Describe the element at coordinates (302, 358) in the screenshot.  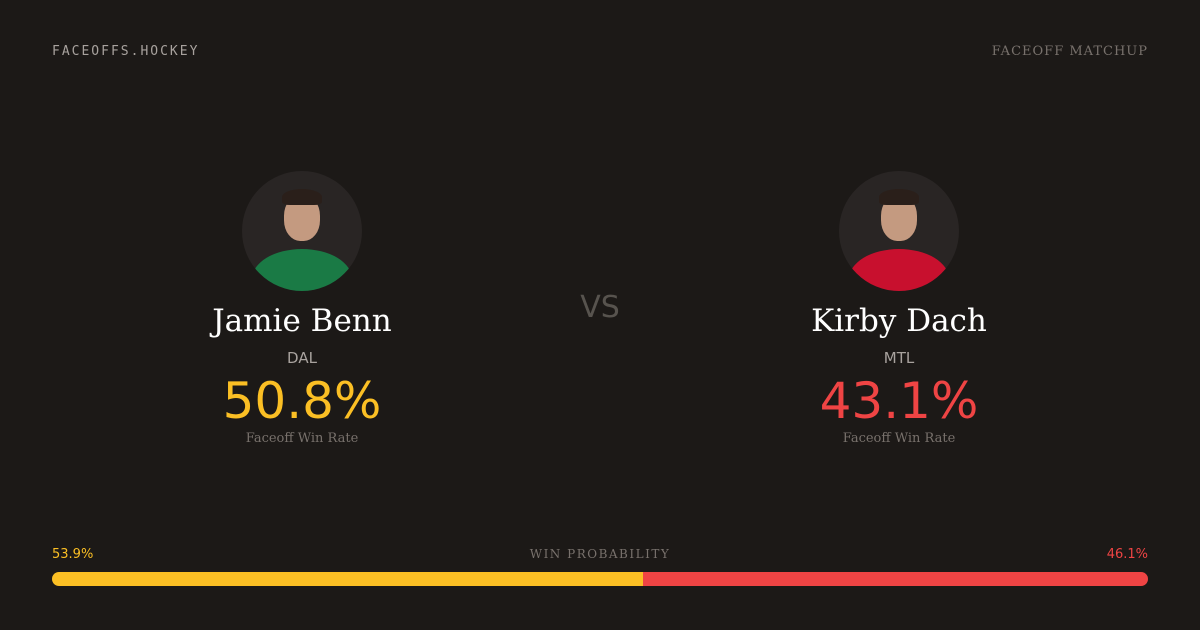
I see `player-team: DAL` at that location.